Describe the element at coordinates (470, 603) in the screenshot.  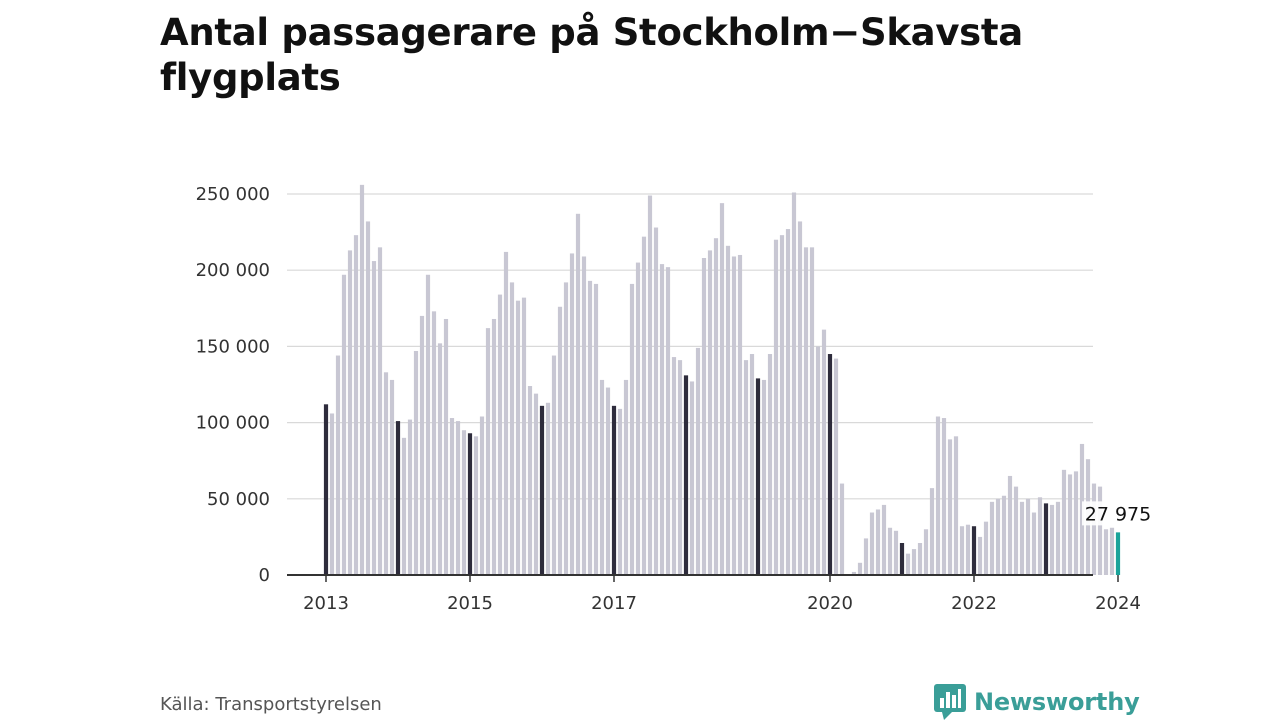
I see `x-tick-label: 2015` at that location.